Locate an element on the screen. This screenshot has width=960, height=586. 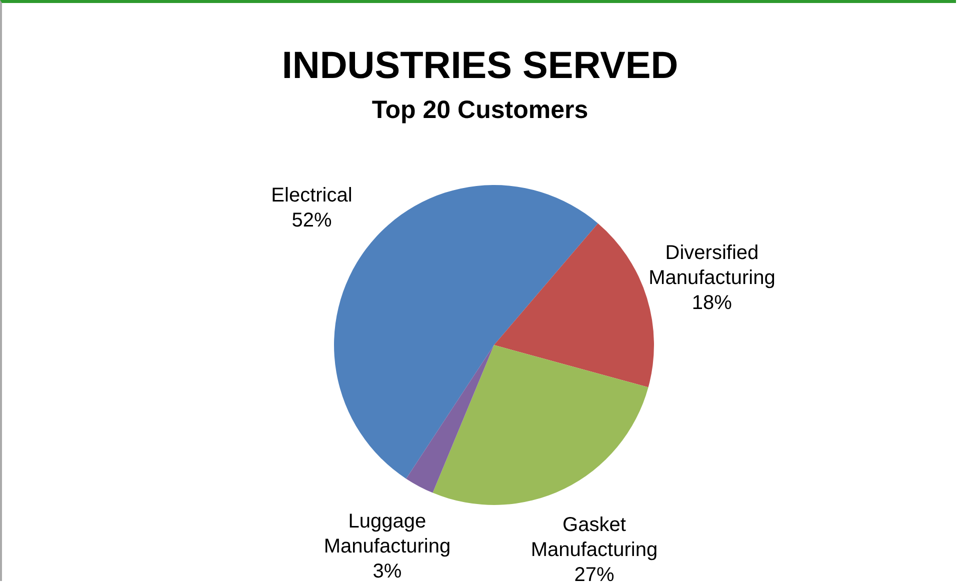
slice-label: Electrical is located at coordinates (311, 195).